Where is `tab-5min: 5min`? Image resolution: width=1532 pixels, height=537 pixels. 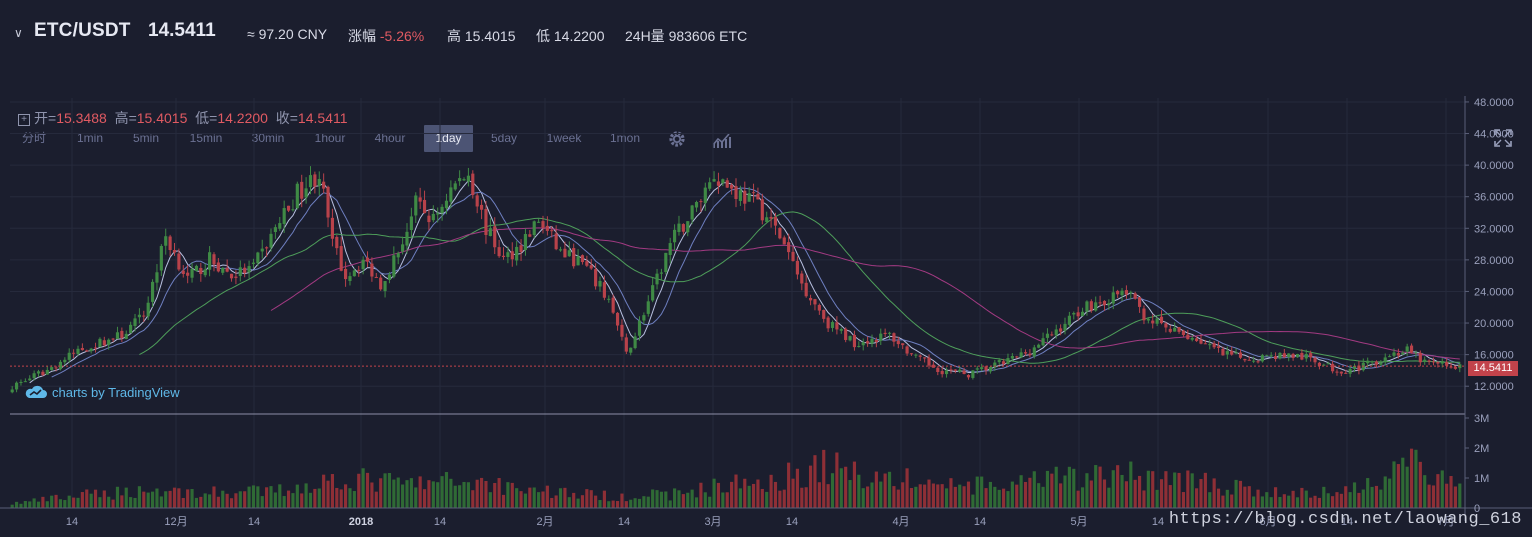
tab-5min: 5min is located at coordinates (145, 138).